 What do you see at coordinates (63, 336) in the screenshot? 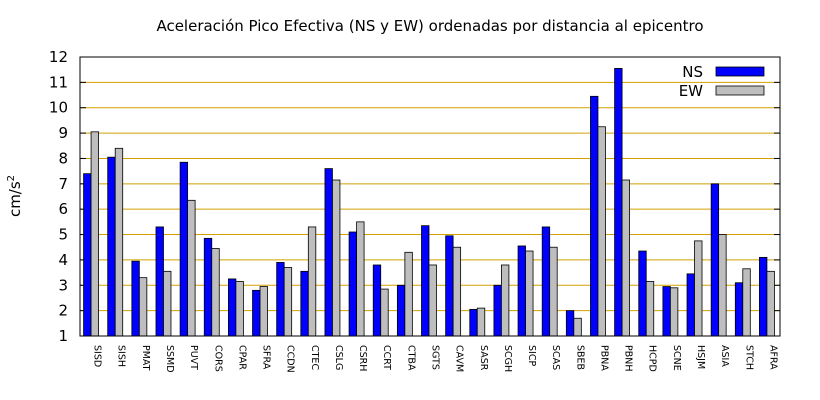
I see `y-tick-label: 1` at bounding box center [63, 336].